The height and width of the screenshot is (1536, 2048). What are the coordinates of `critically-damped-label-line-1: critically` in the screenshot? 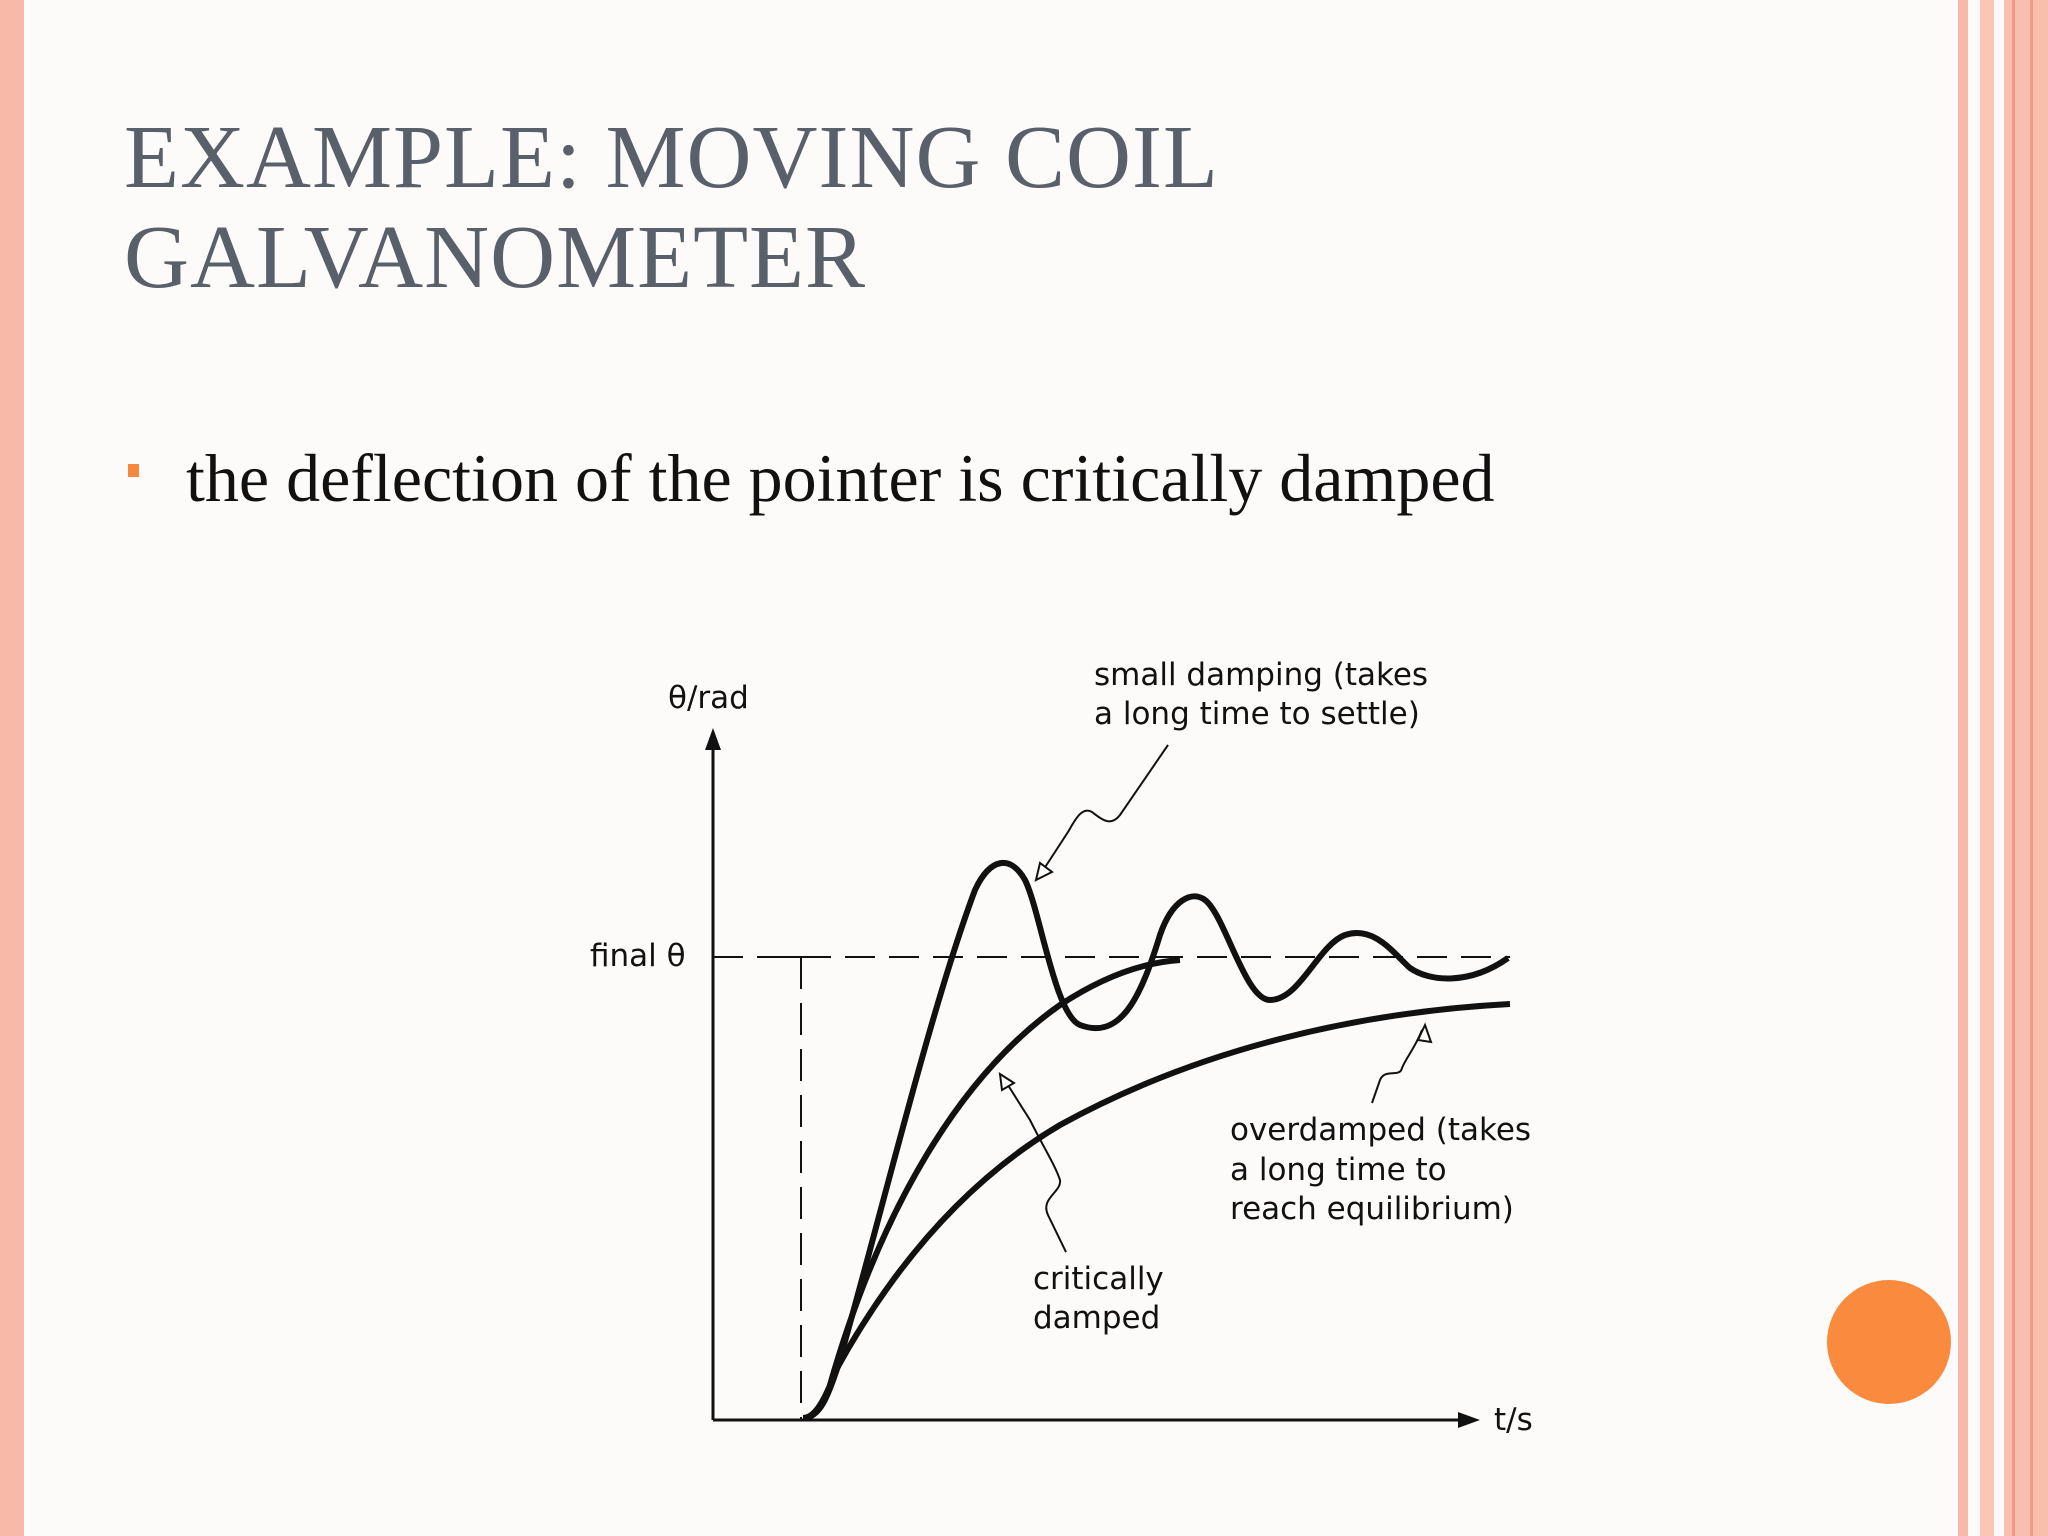 It's located at (1098, 1279).